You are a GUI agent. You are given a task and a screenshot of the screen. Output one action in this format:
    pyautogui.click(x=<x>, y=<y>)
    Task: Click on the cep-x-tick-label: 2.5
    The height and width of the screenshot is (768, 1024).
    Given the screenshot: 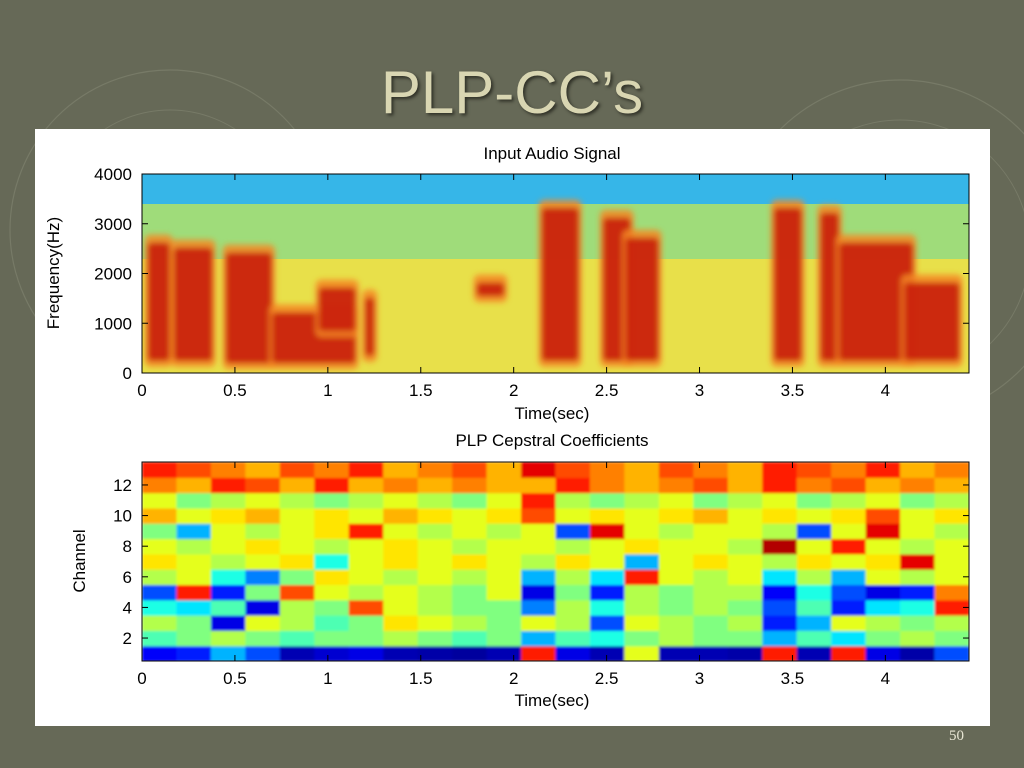 What is the action you would take?
    pyautogui.click(x=607, y=678)
    